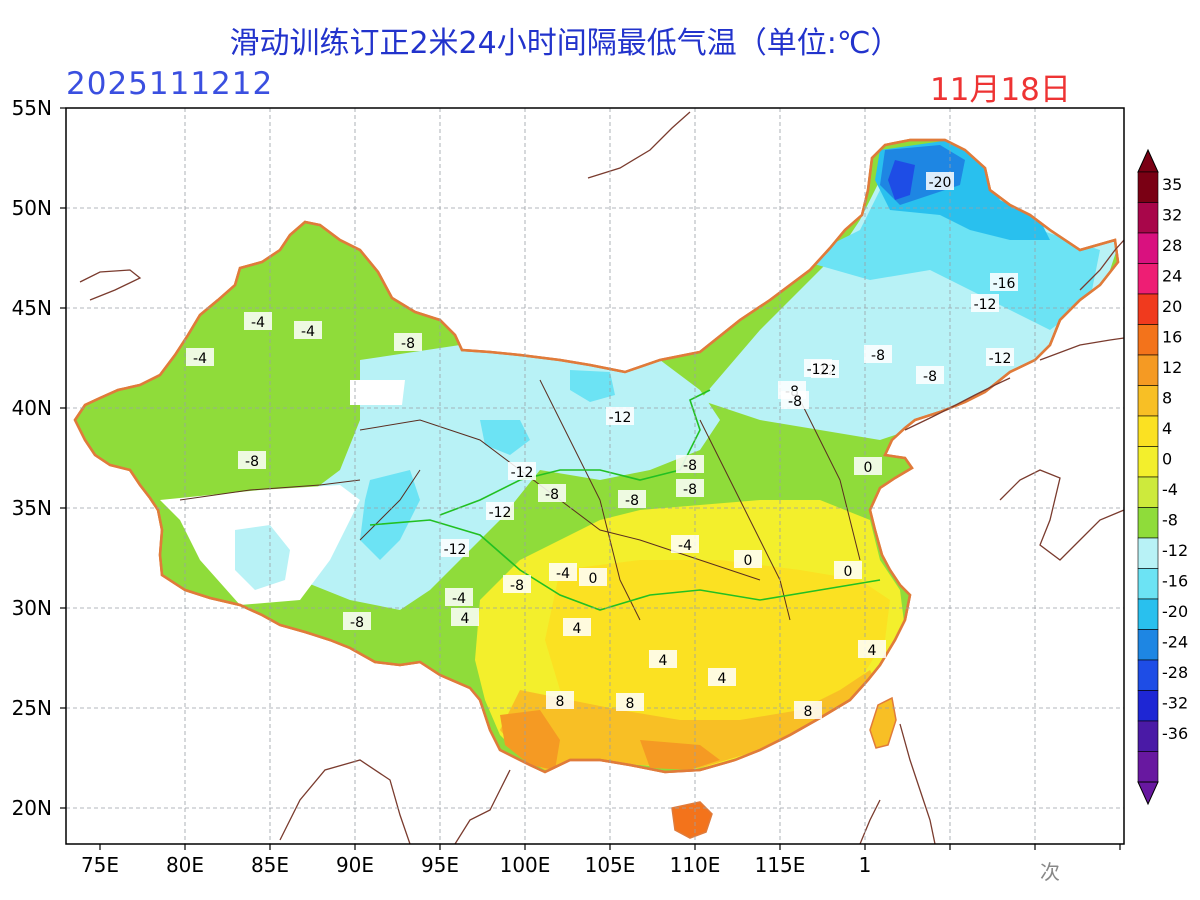 The image size is (1200, 900). I want to click on legend-label: -24, so click(1175, 642).